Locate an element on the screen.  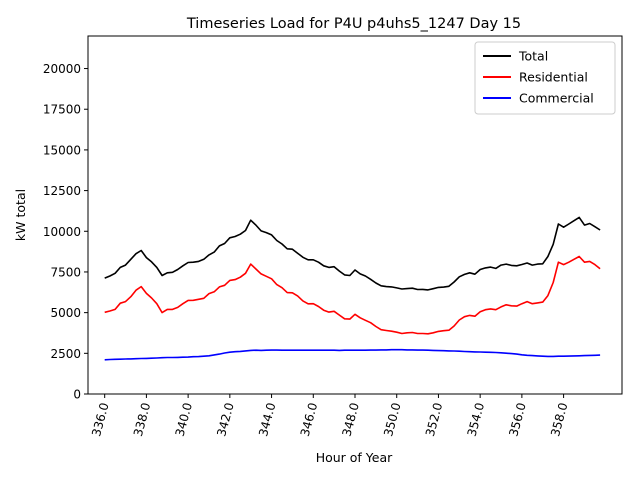
legend: Total Residential Commercial is located at coordinates (545, 78).